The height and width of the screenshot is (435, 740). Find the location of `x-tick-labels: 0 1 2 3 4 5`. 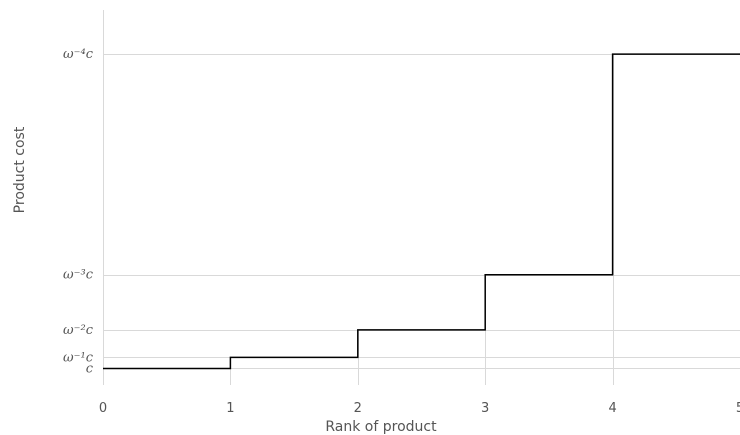

x-tick-labels: 0 1 2 3 4 5 is located at coordinates (419, 408).